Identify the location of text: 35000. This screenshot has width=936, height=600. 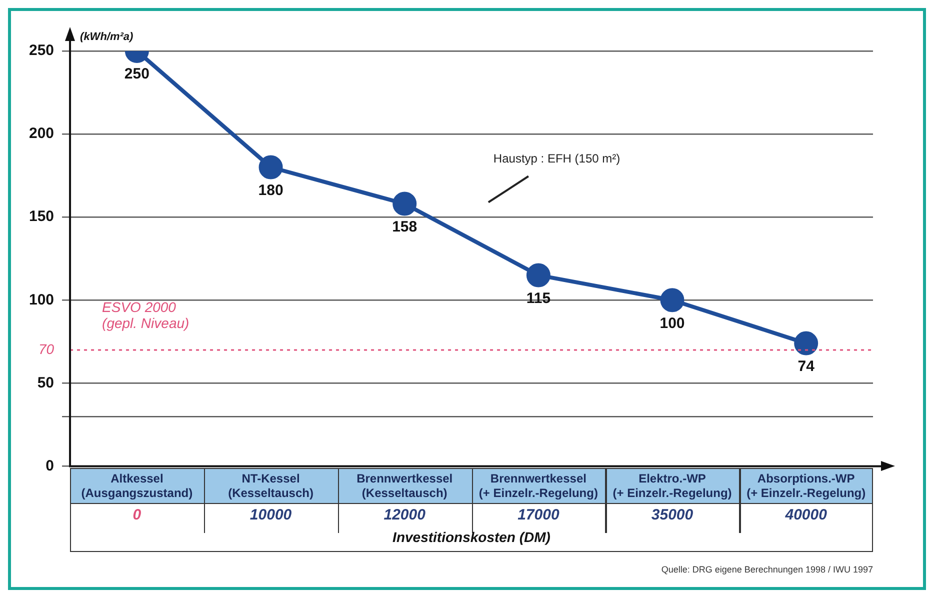
(672, 515).